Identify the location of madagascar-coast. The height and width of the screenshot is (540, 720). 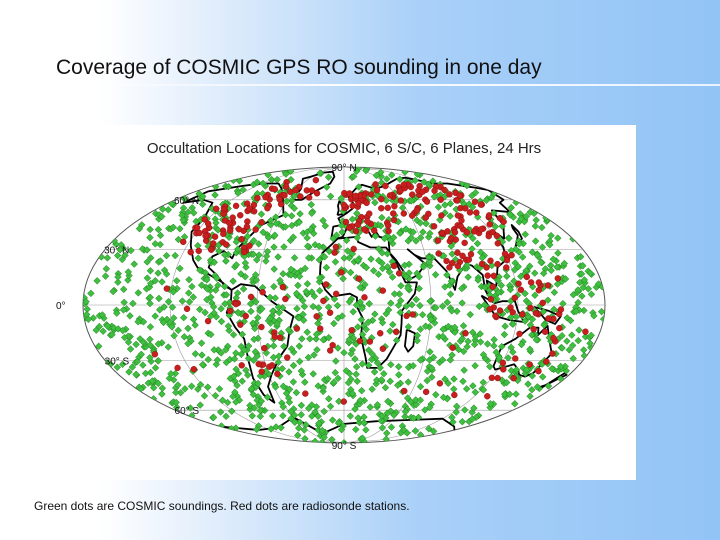
(410, 340).